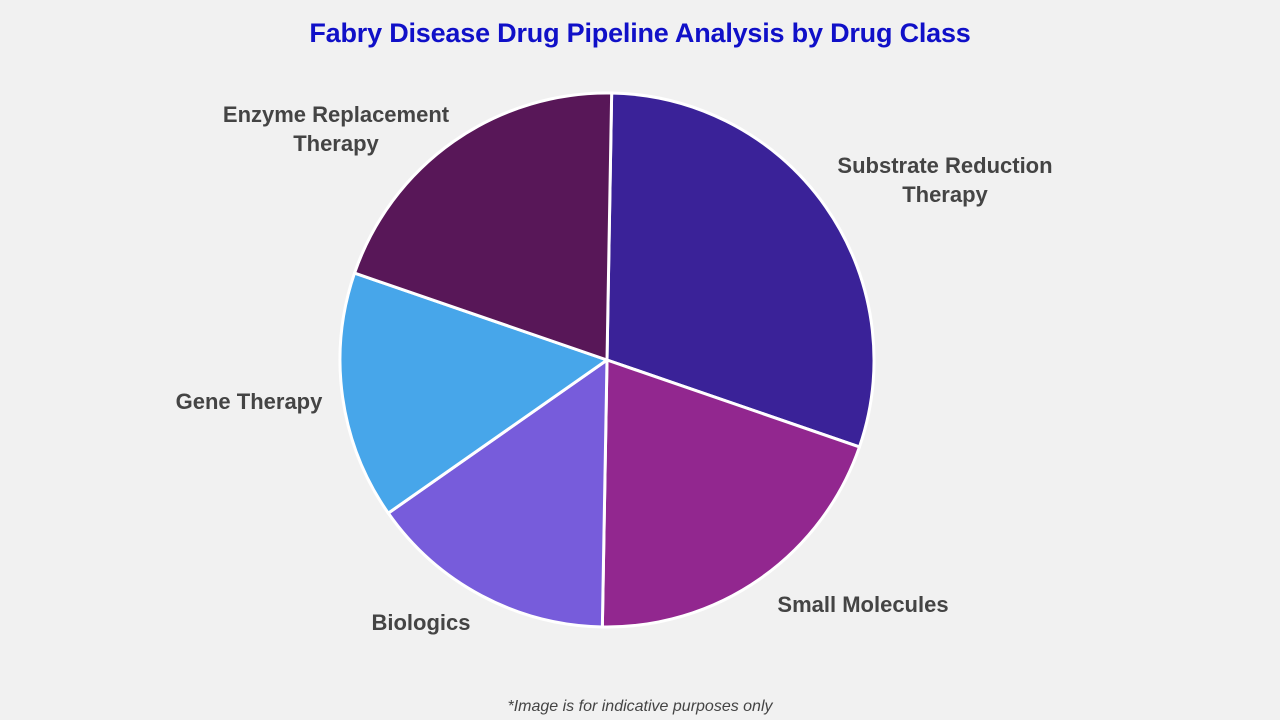  What do you see at coordinates (336, 114) in the screenshot?
I see `label-line: Enzyme Replacement` at bounding box center [336, 114].